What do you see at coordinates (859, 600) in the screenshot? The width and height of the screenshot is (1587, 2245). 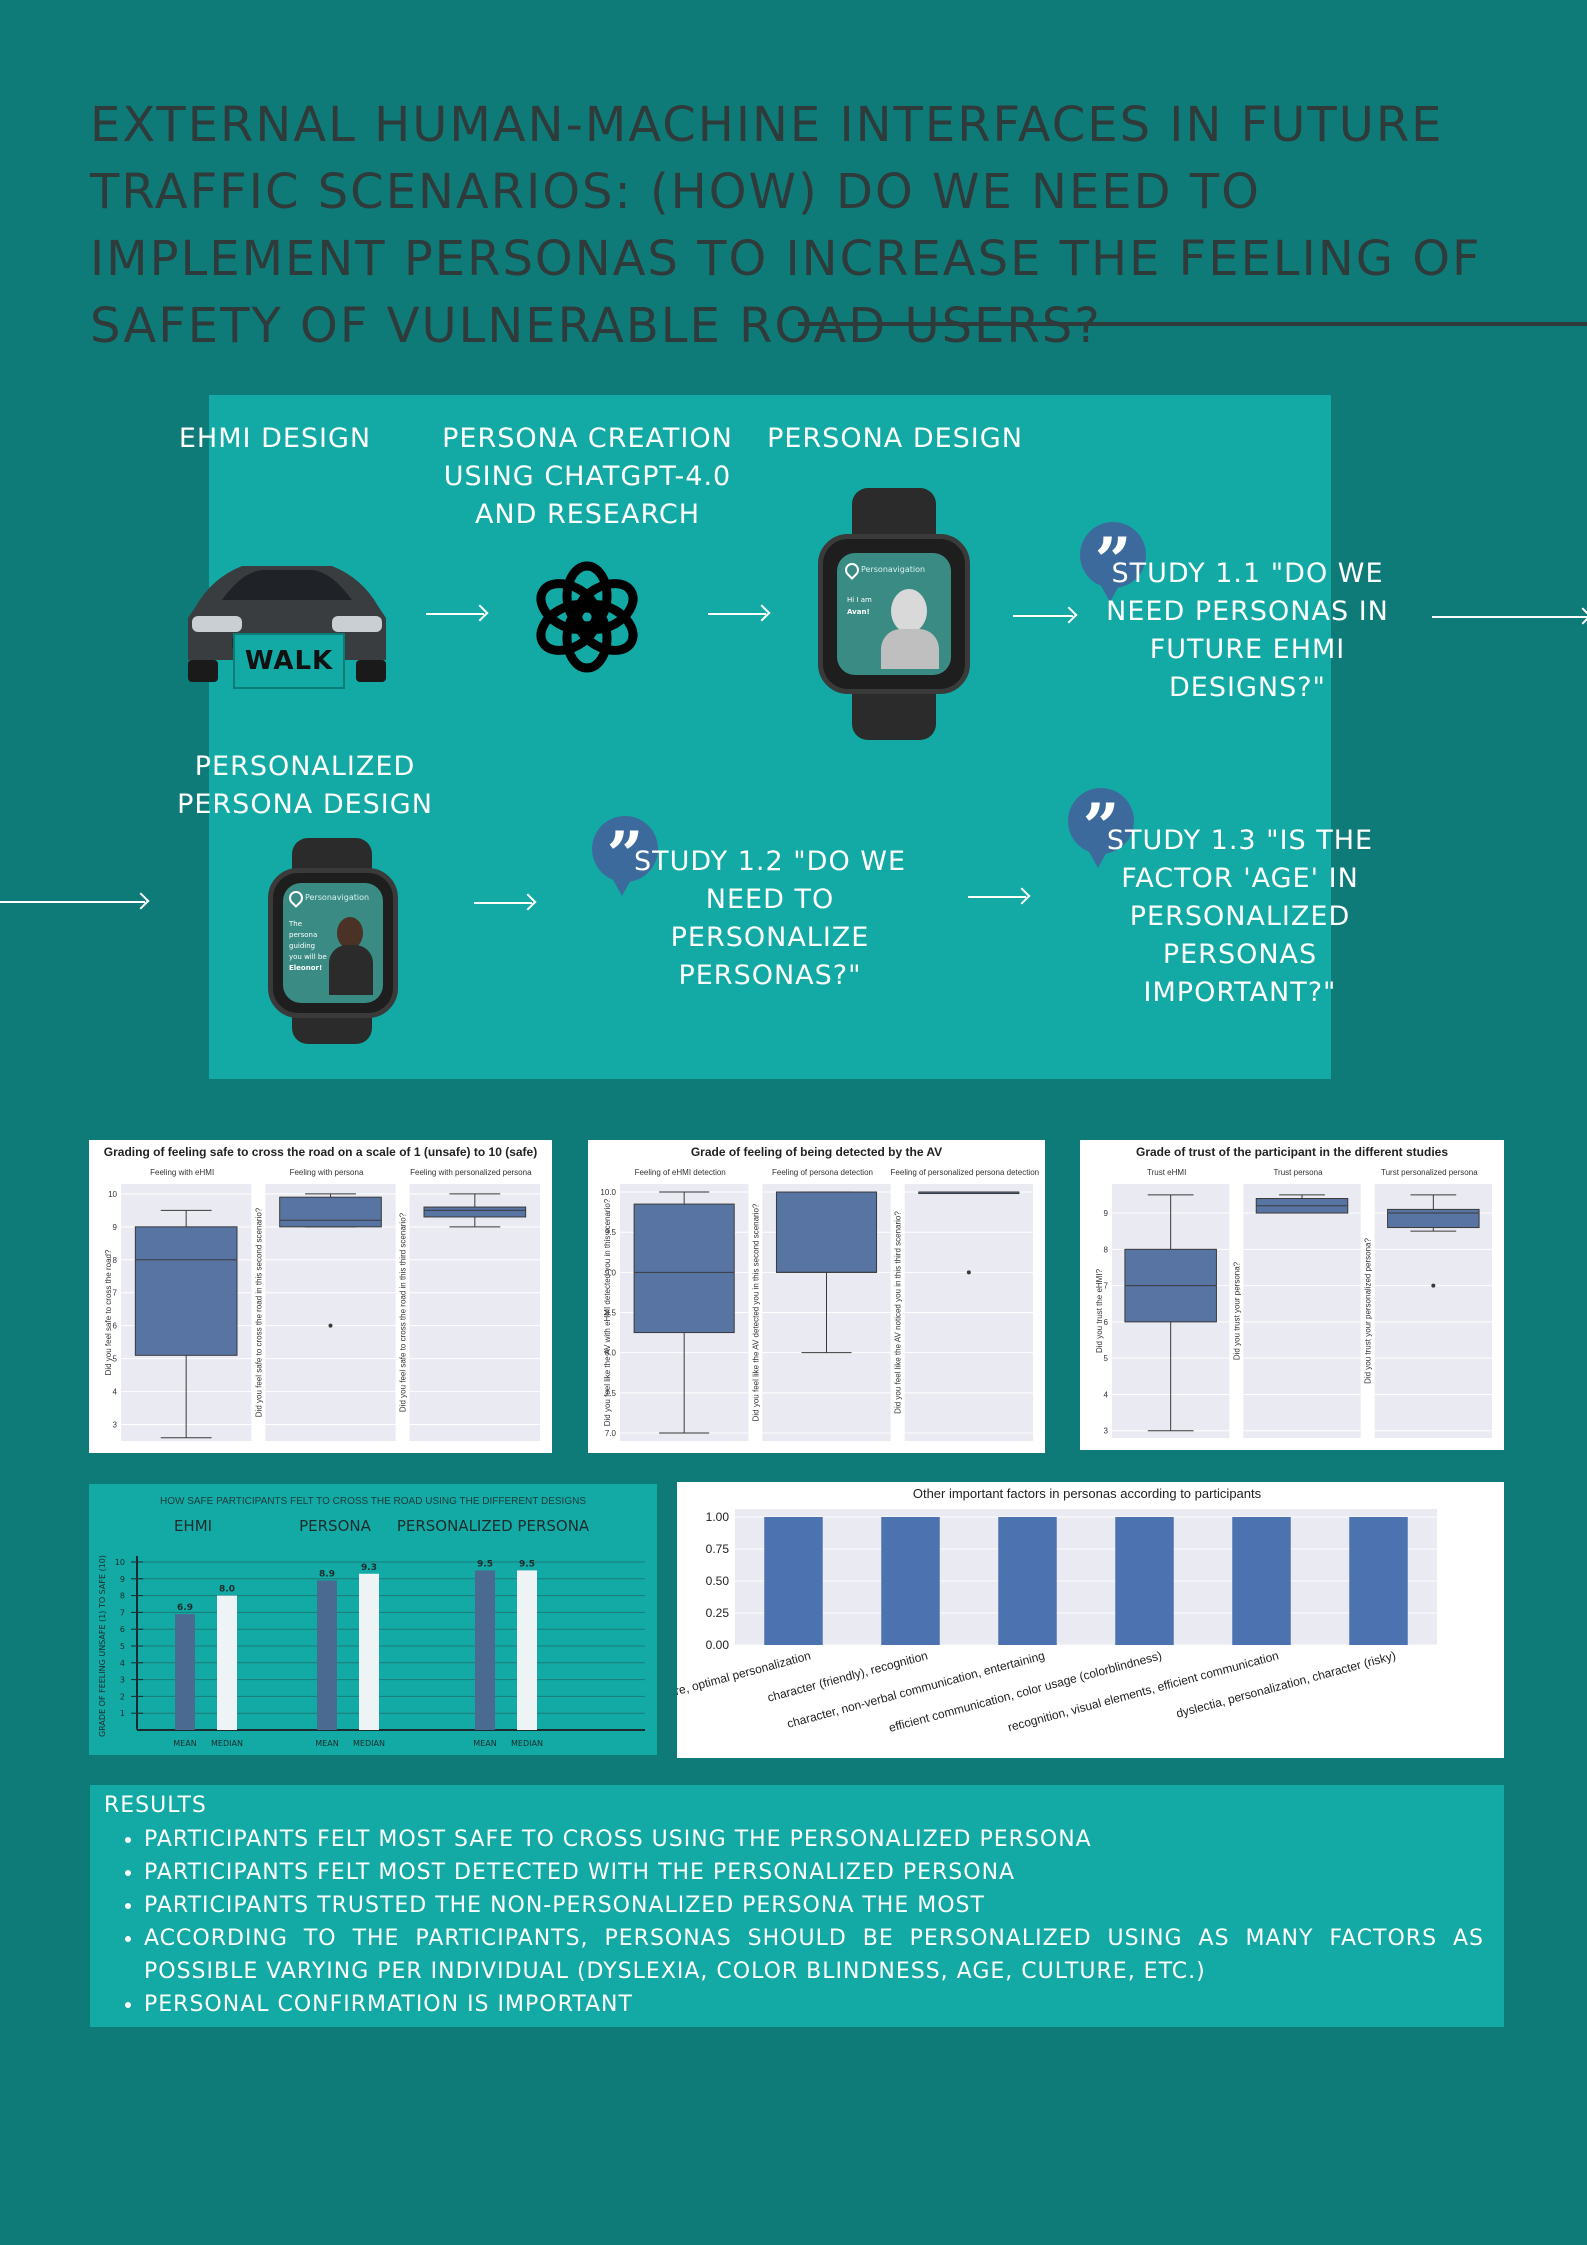 I see `watch-greeting: Hi I am` at bounding box center [859, 600].